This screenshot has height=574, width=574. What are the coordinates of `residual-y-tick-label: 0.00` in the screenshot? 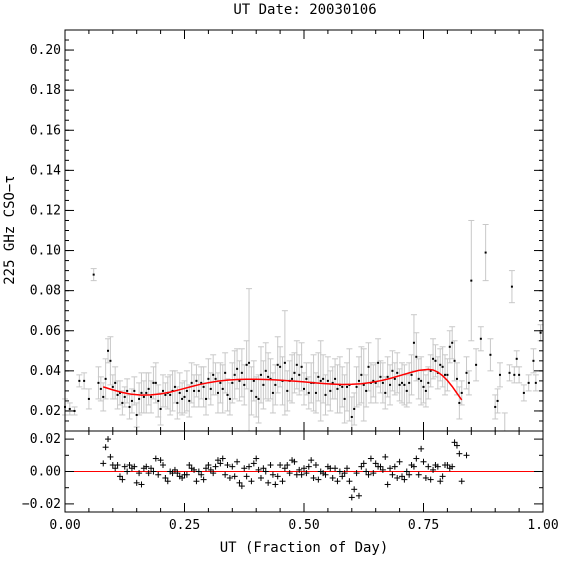 It's located at (45, 472).